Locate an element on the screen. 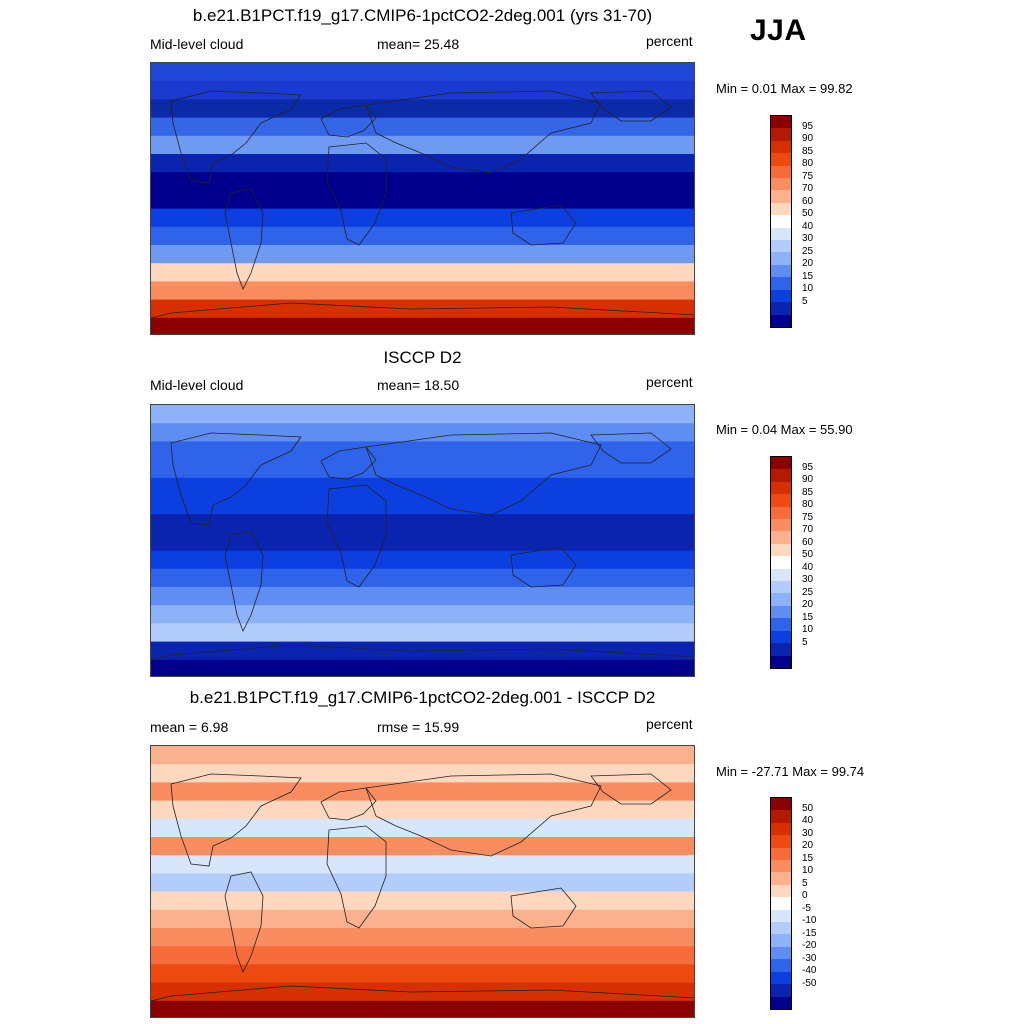  colorbar-tick-label: 90 is located at coordinates (808, 139).